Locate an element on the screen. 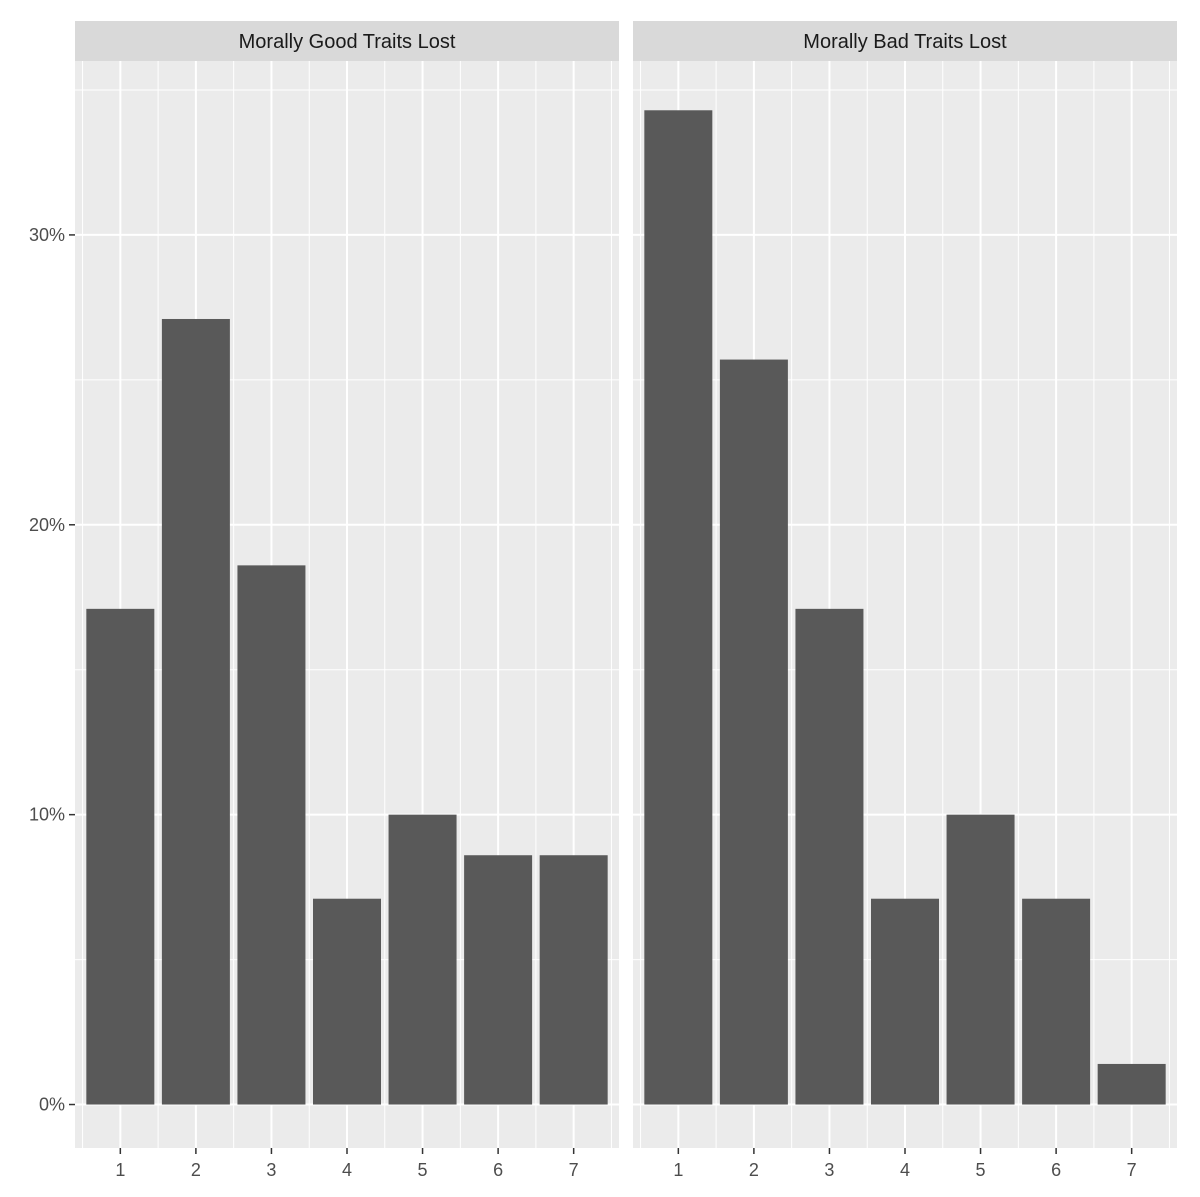 Image resolution: width=1200 pixels, height=1197 pixels. facet-strip-title: Morally Good Traits Lost is located at coordinates (347, 42).